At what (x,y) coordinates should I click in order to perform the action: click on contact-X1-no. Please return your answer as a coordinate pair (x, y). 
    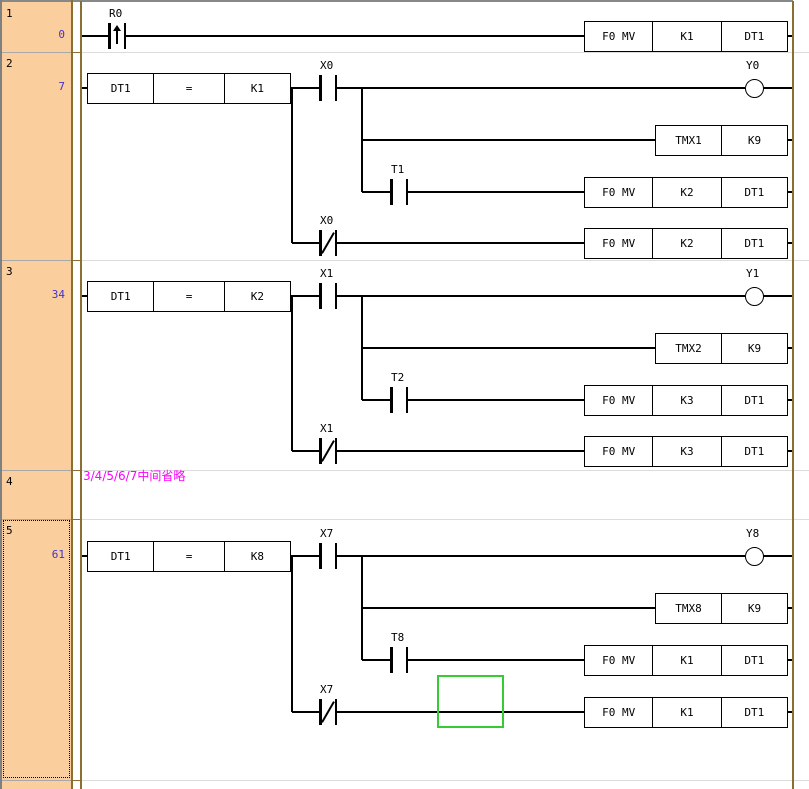
    Looking at the image, I should click on (328, 296).